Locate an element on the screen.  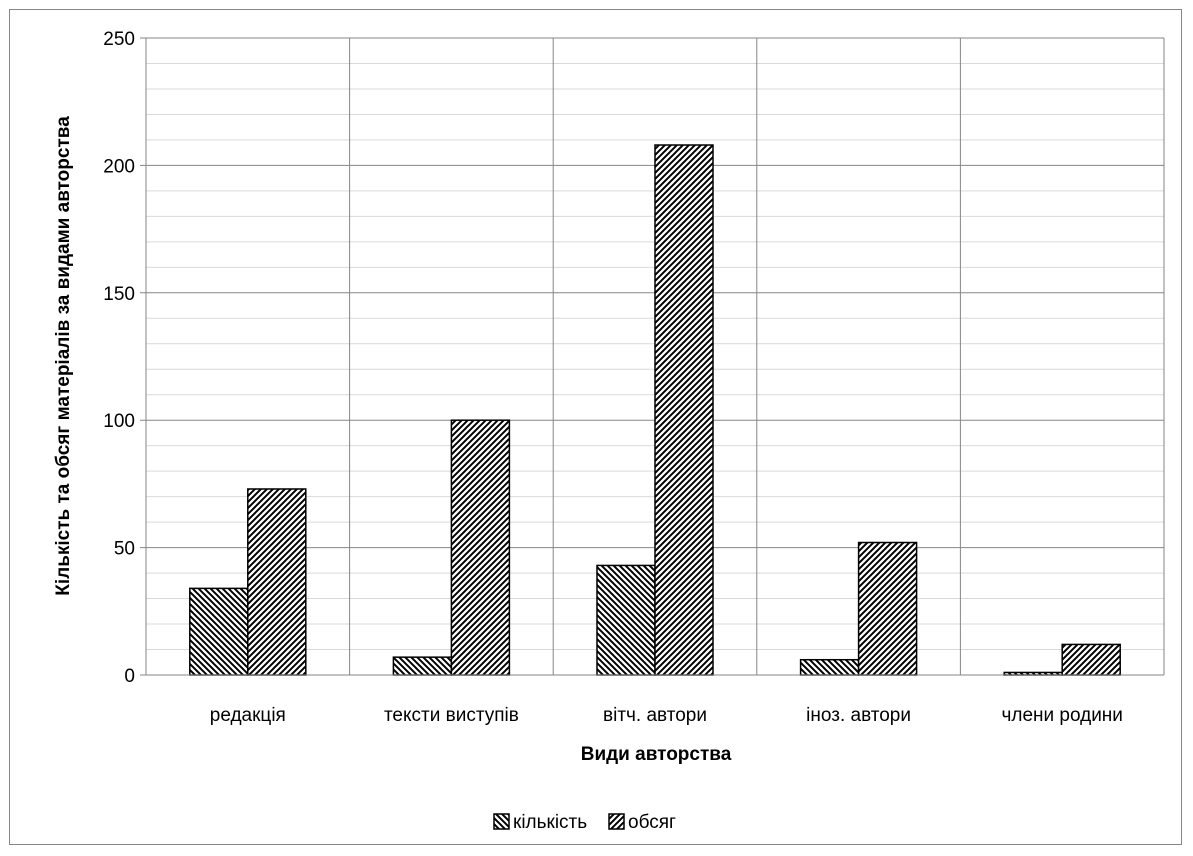
y-tick-label: 0 is located at coordinates (129, 676).